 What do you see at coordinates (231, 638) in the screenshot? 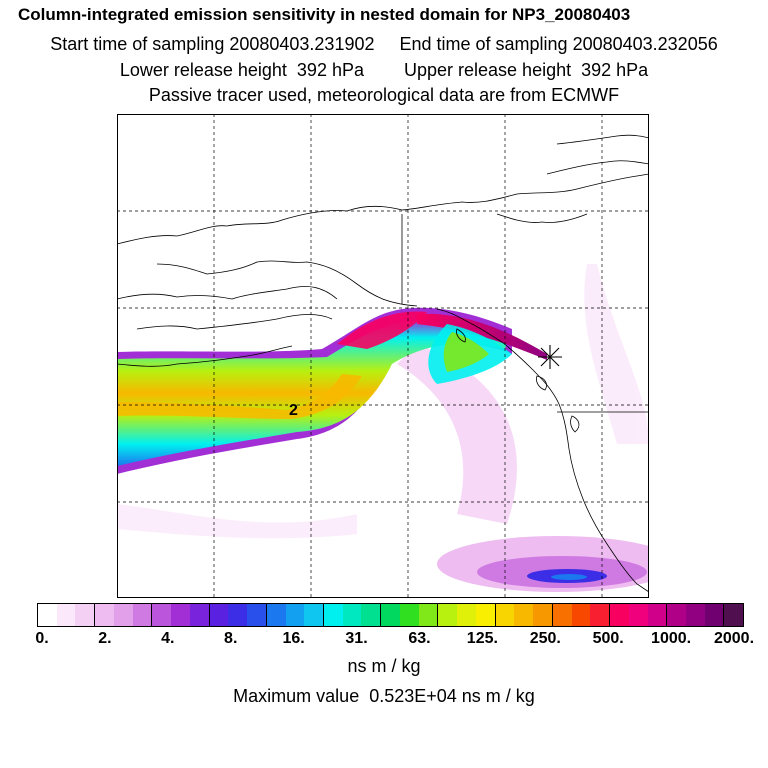
I see `colorbar-tick-label: 8.` at bounding box center [231, 638].